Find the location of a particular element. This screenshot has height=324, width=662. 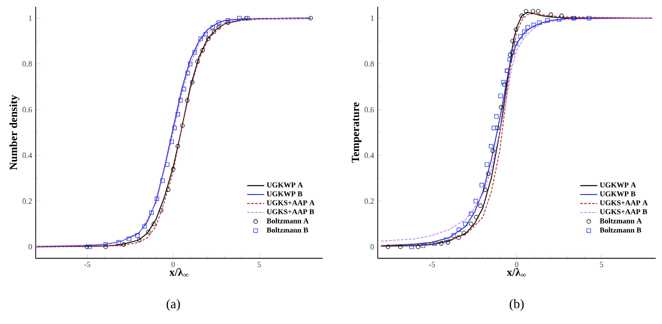

text: (a) is located at coordinates (173, 305).